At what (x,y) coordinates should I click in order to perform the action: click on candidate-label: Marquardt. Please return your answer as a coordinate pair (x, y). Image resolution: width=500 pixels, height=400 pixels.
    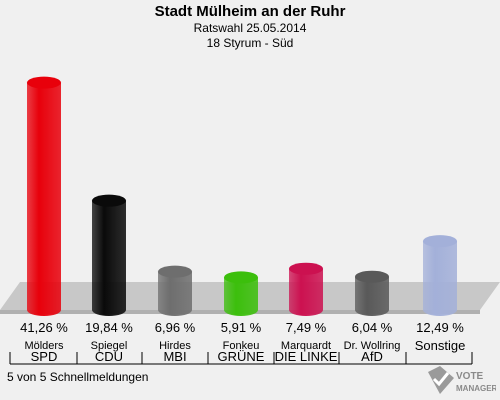
    Looking at the image, I should click on (306, 346).